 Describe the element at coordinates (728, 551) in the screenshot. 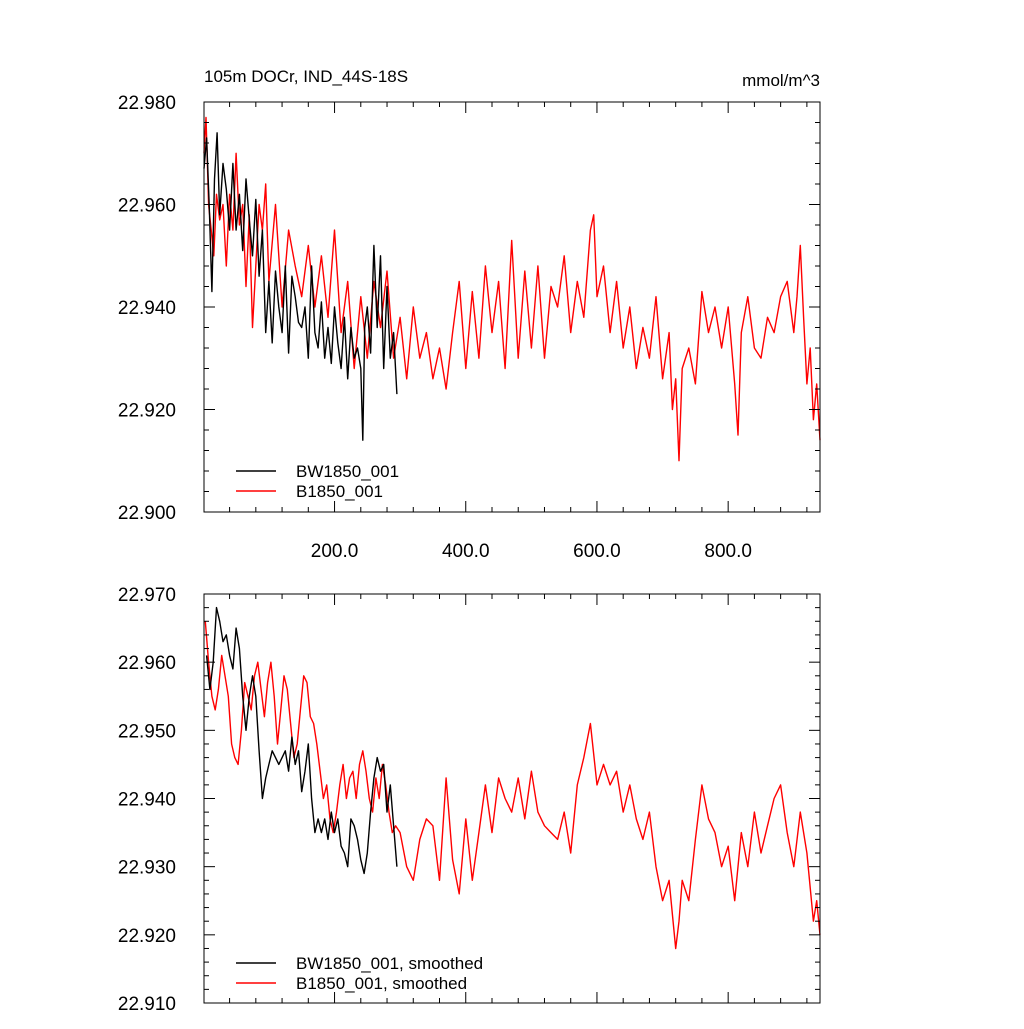

I see `top-xtick-label: 800.0` at that location.